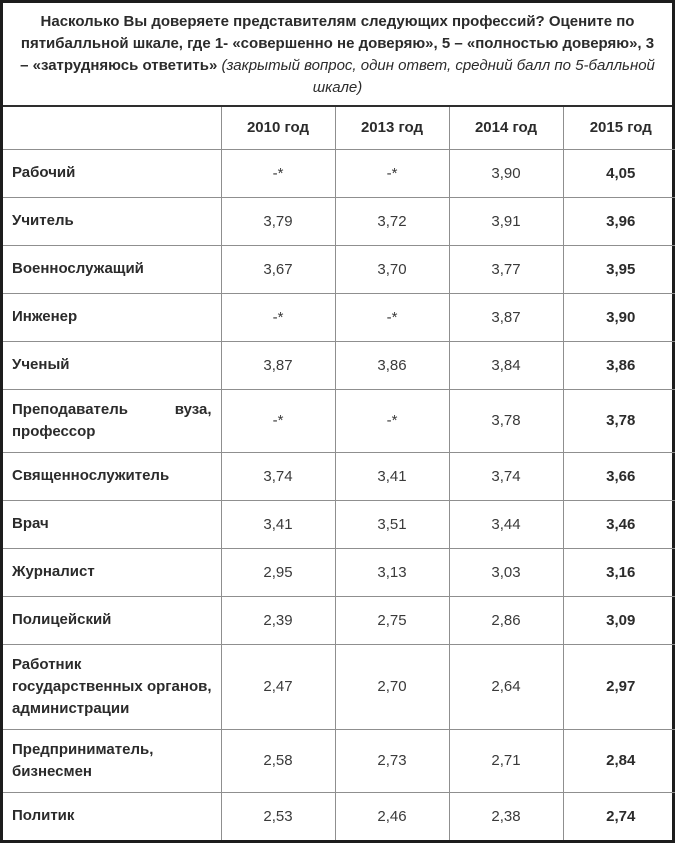 This screenshot has height=843, width=675. What do you see at coordinates (112, 572) in the screenshot?
I see `profession-label: Журналист` at bounding box center [112, 572].